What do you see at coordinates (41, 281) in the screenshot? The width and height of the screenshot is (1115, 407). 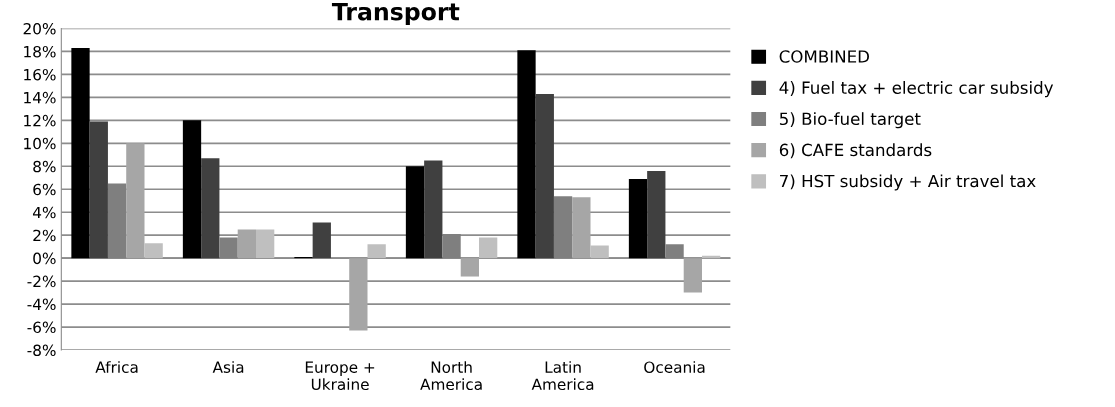 I see `y-tick-label: -2%` at bounding box center [41, 281].